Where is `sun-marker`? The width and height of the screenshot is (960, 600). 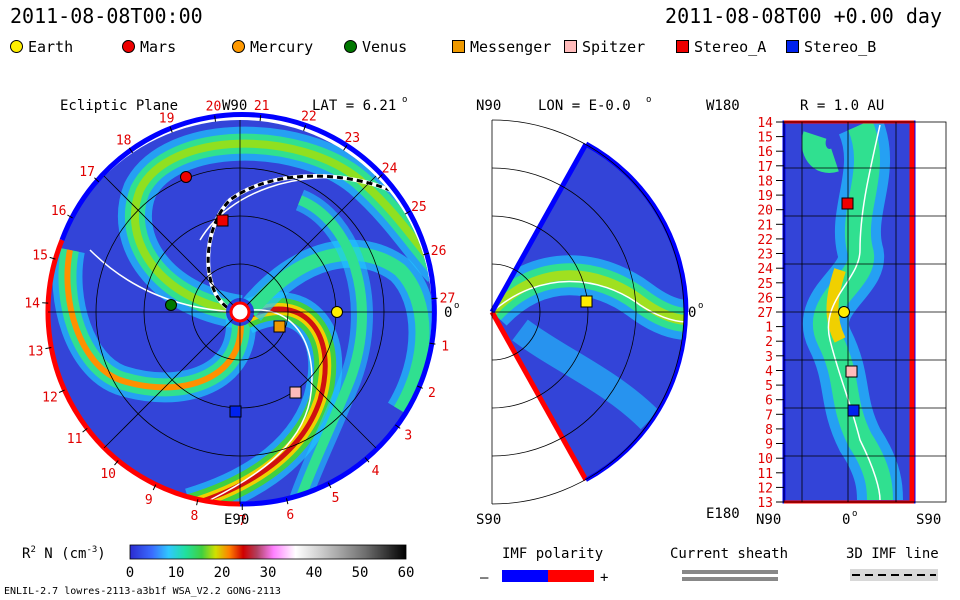 sun-marker is located at coordinates (240, 312).